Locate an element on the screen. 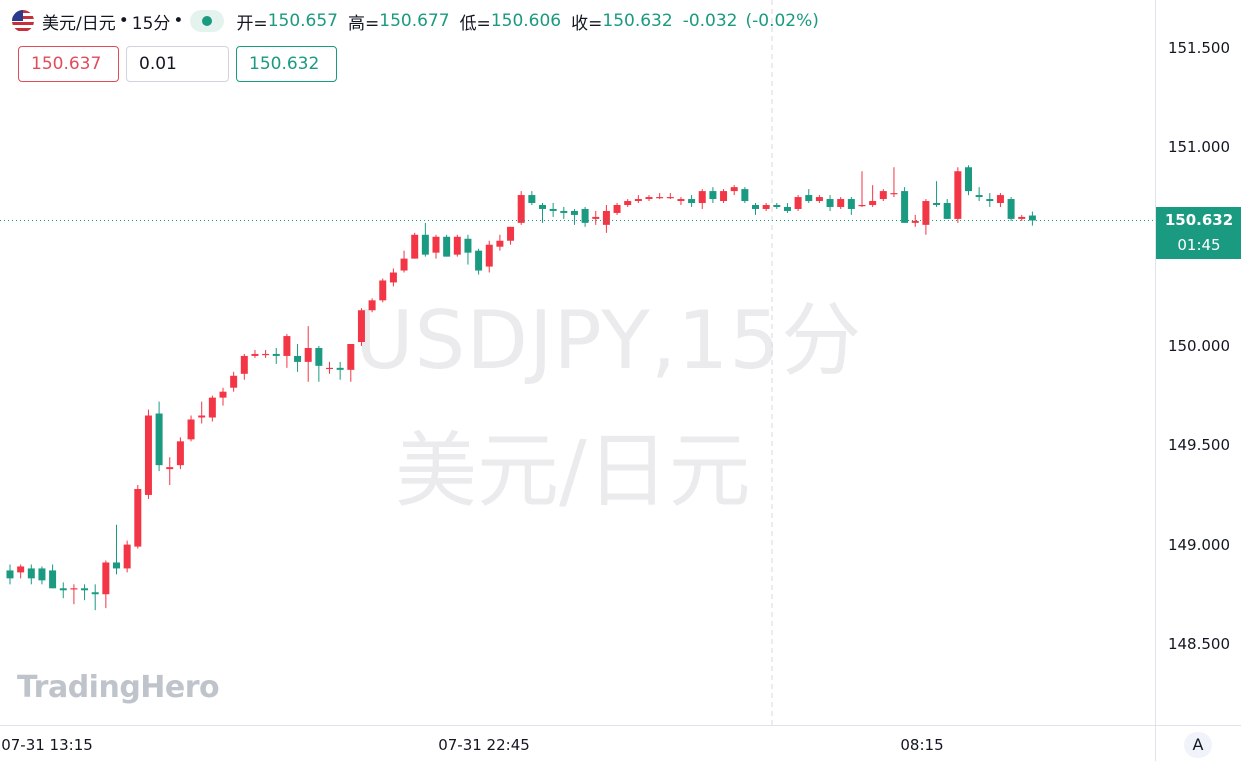 Image resolution: width=1241 pixels, height=761 pixels. close-label: 收= is located at coordinates (587, 23).